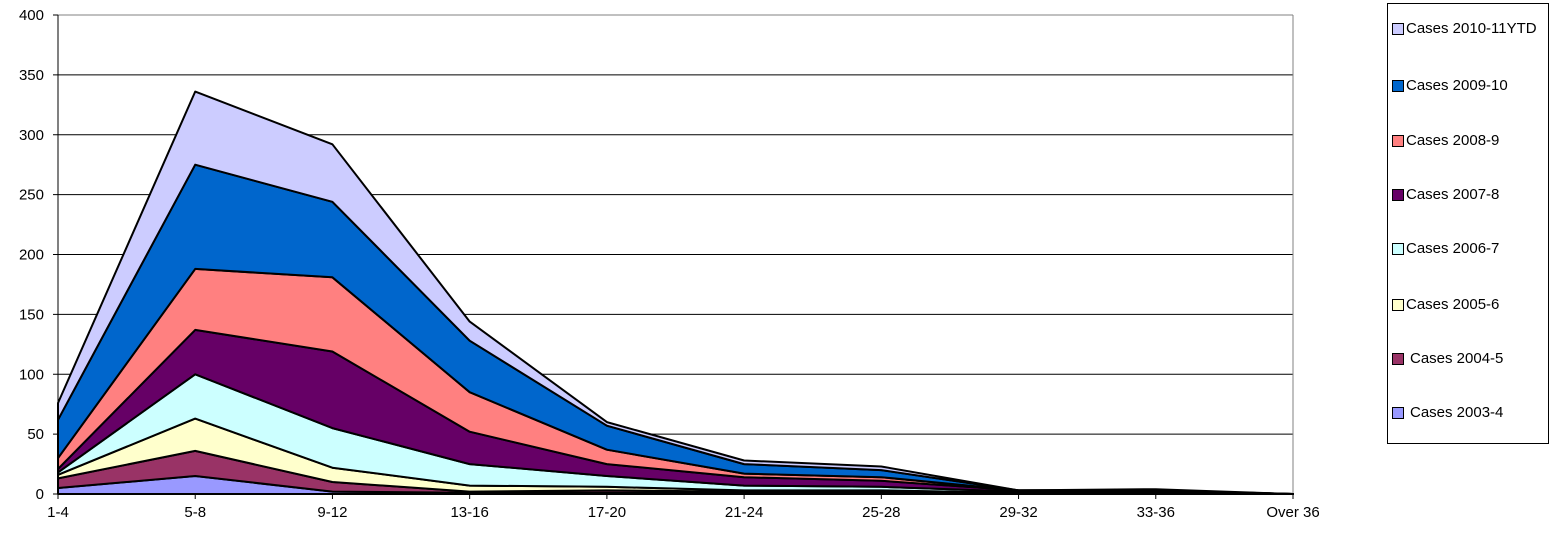  Describe the element at coordinates (1457, 85) in the screenshot. I see `legend-label: Cases 2009-10` at that location.